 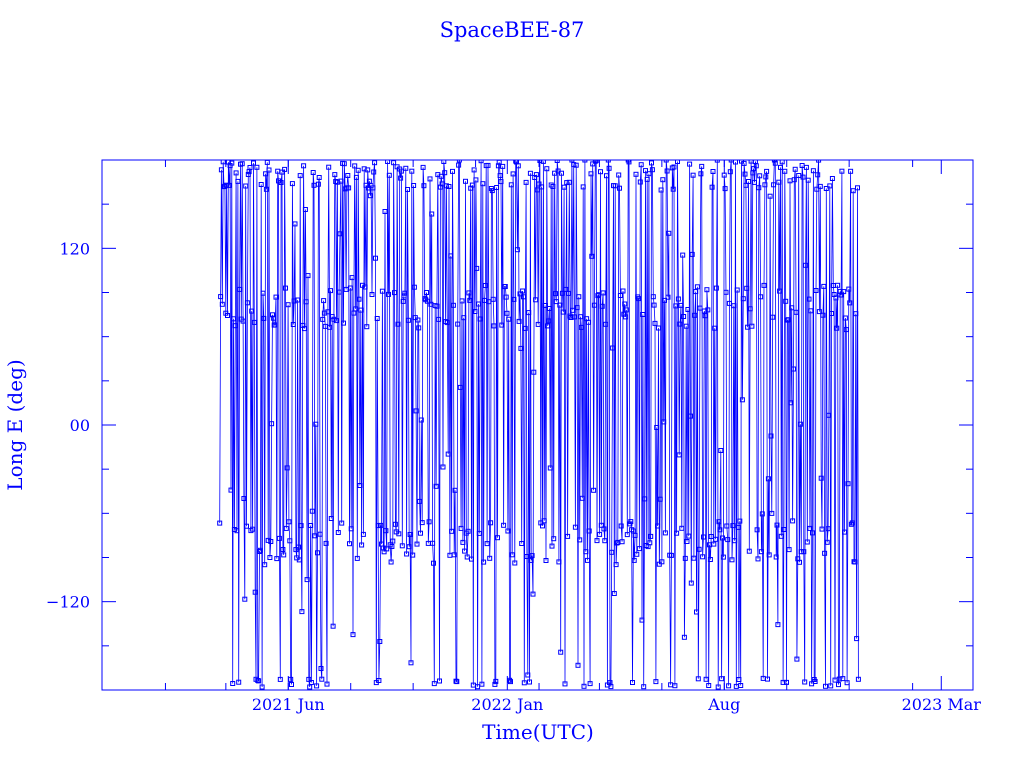 What do you see at coordinates (15, 424) in the screenshot?
I see `y-axis-label: Long E (deg)` at bounding box center [15, 424].